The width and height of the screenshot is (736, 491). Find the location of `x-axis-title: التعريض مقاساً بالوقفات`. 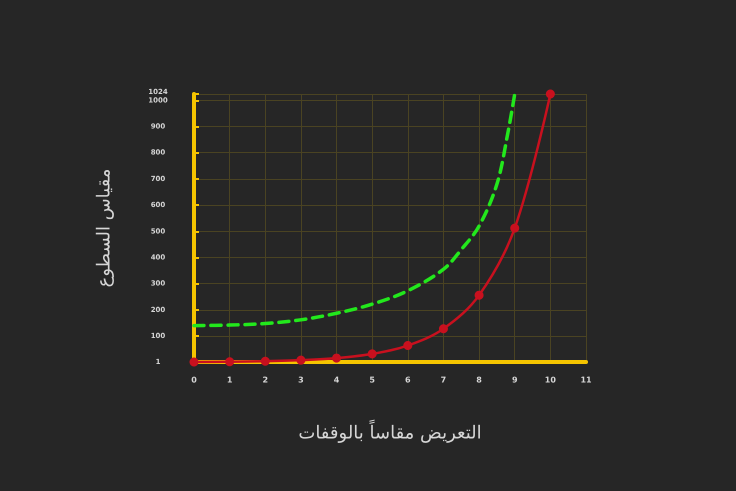

x-axis-title: التعريض مقاساً بالوقفات is located at coordinates (390, 432).